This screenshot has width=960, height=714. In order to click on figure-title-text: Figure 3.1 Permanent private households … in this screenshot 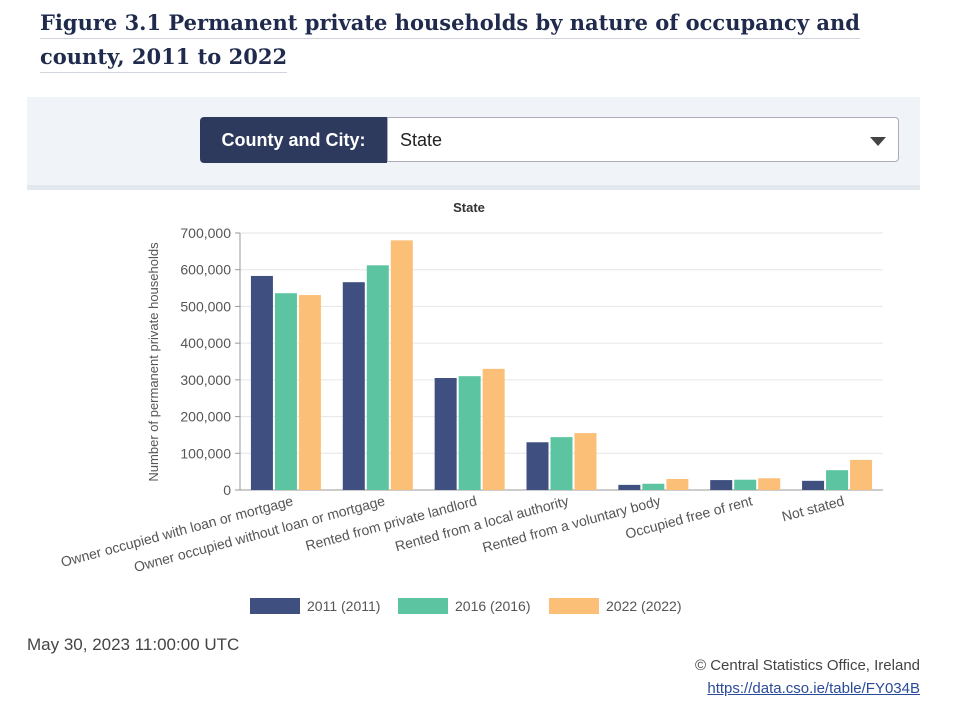, I will do `click(450, 41)`.